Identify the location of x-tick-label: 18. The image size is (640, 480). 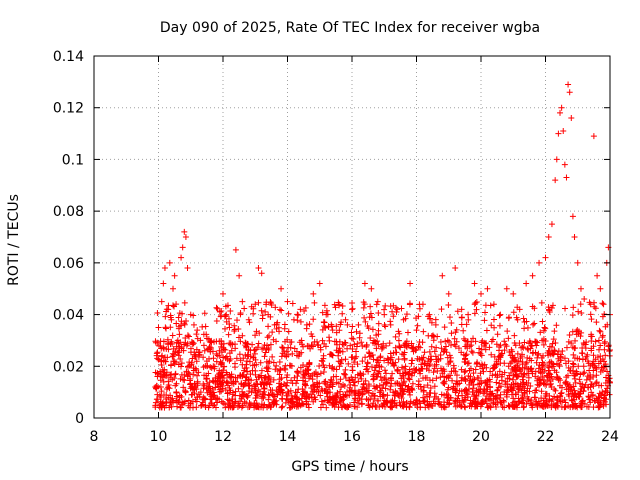
(417, 437).